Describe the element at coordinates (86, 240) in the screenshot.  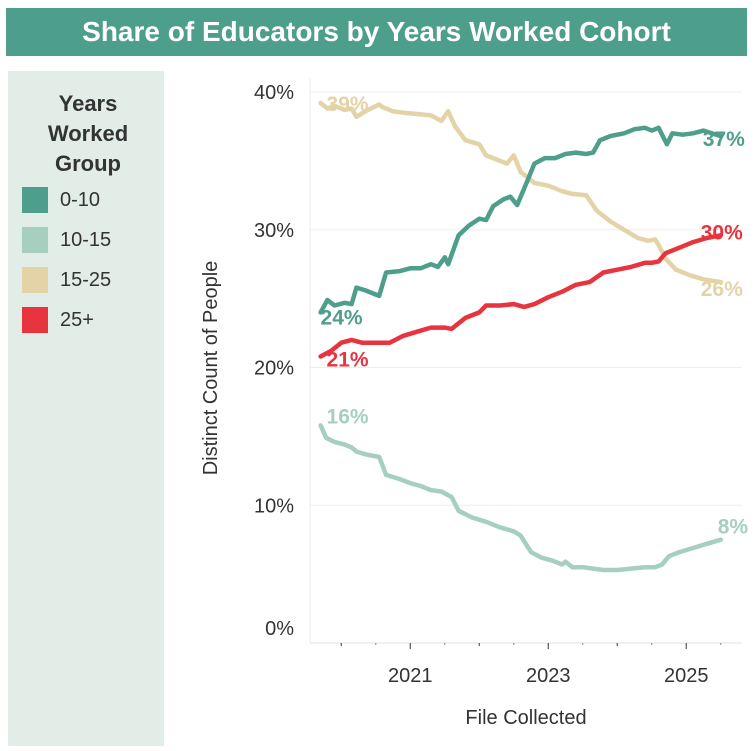
I see `legend-label-10-15: 10-15` at that location.